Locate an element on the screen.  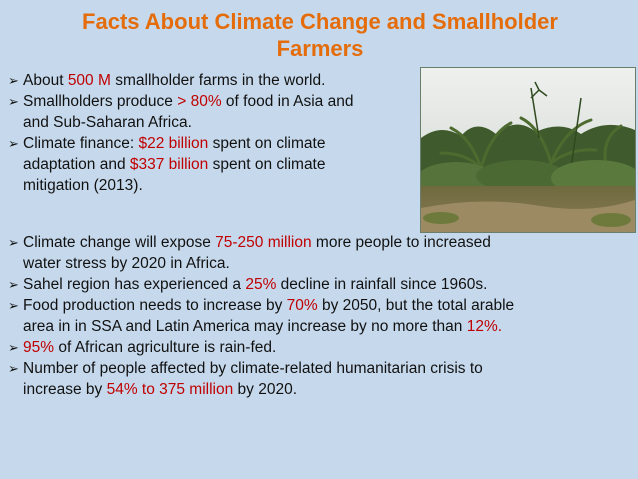
fact-text: of food in Asia and is located at coordinates (287, 101).